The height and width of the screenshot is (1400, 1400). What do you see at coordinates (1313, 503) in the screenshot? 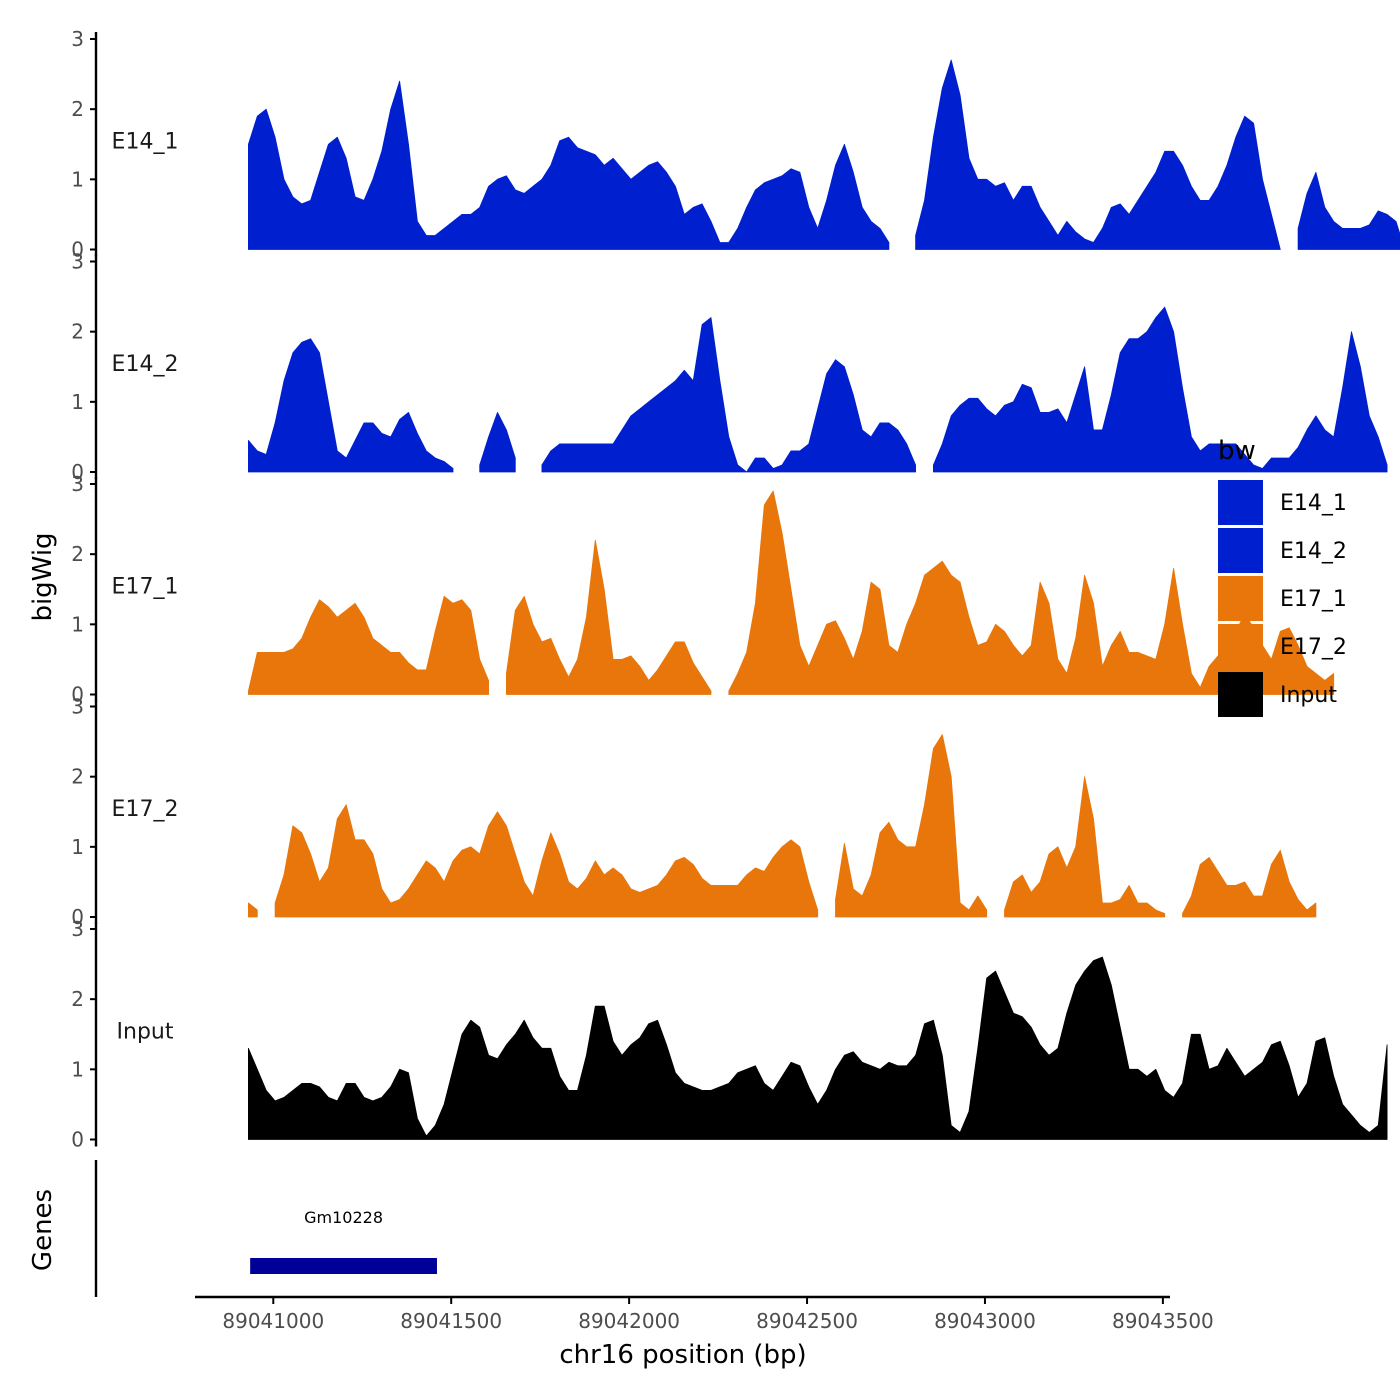
I see `legend-label: E14_1` at bounding box center [1313, 503].